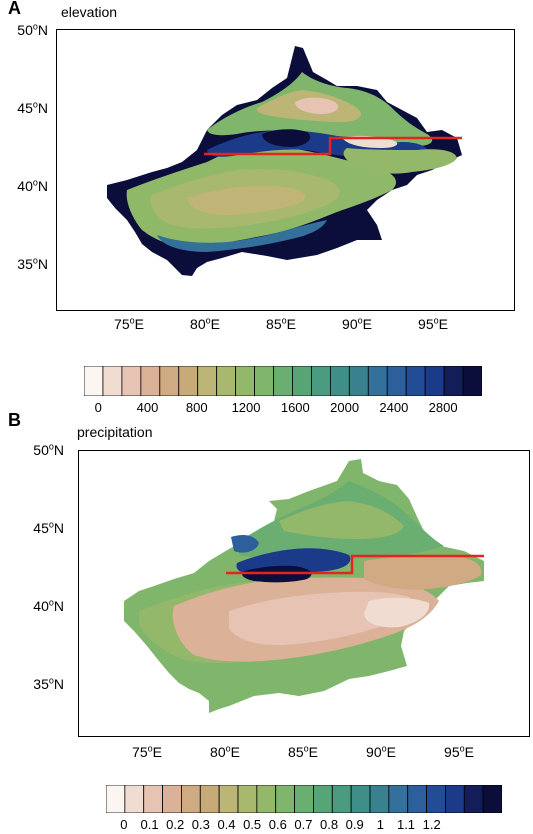 Image resolution: width=533 pixels, height=834 pixels. I want to click on south-slope, so click(242, 236).